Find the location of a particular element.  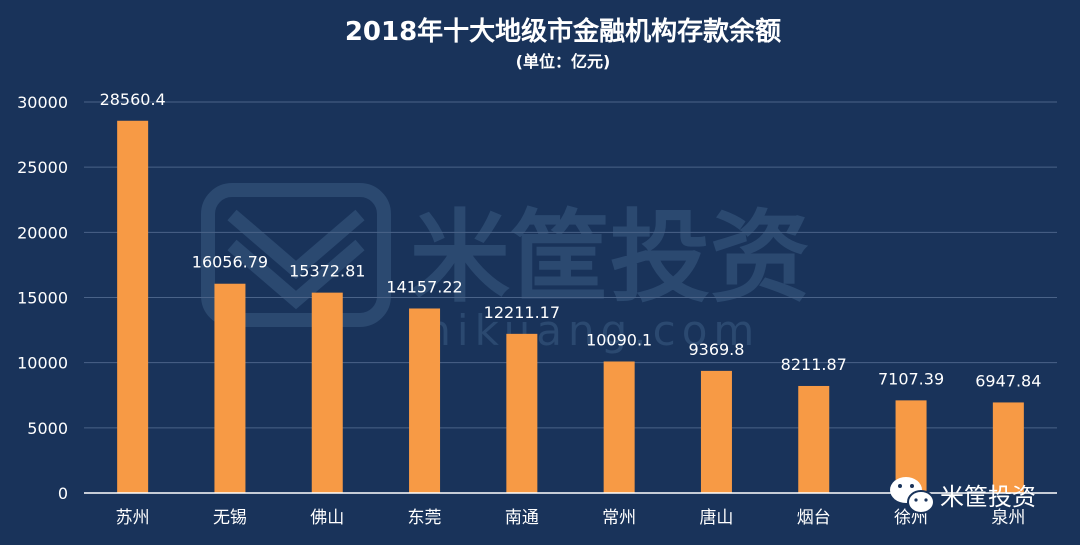

chart-title: 2018年十大地级市金融机构存款余额 is located at coordinates (563, 31).